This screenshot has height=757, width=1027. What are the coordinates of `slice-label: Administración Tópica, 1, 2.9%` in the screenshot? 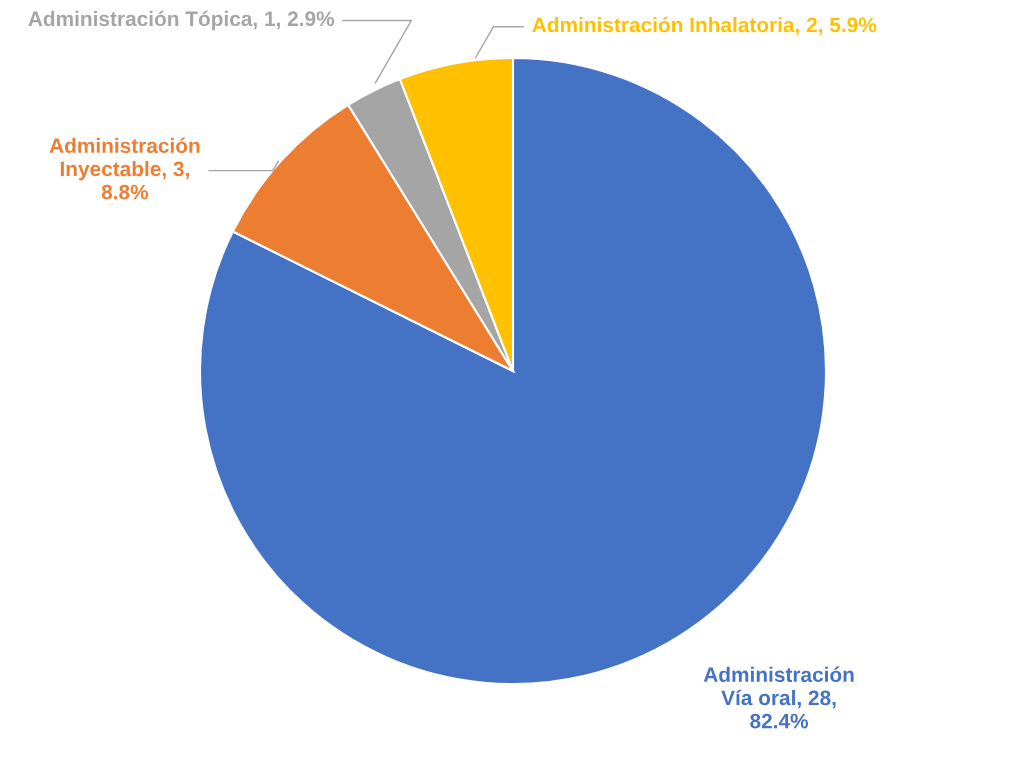 It's located at (181, 20).